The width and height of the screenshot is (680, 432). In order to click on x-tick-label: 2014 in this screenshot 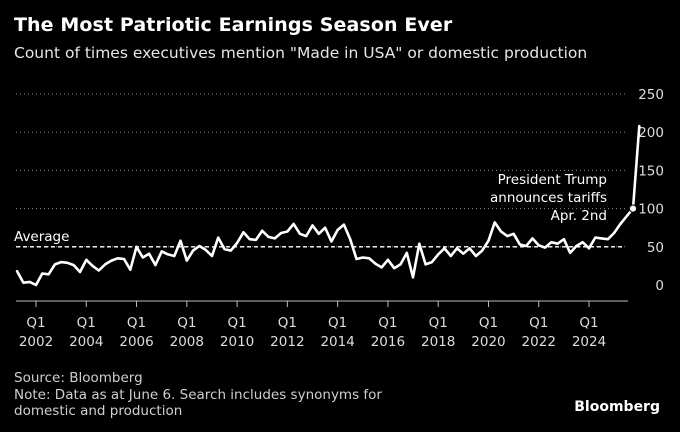, I will do `click(337, 342)`.